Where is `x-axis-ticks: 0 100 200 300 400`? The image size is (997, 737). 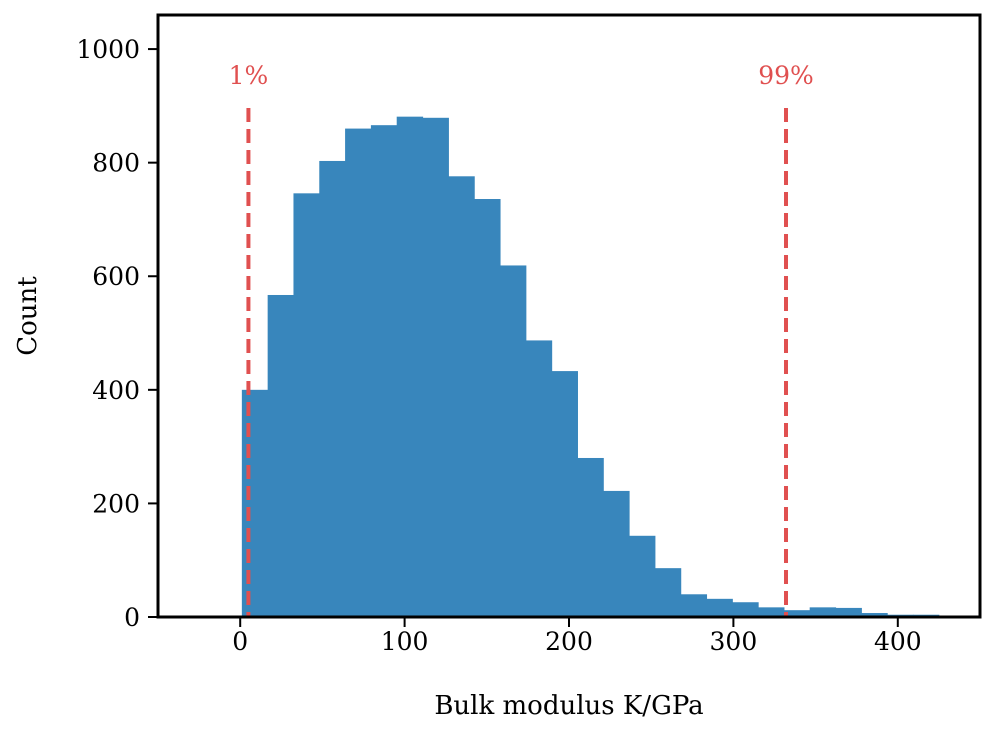 x-axis-ticks: 0 100 200 300 400 is located at coordinates (577, 636).